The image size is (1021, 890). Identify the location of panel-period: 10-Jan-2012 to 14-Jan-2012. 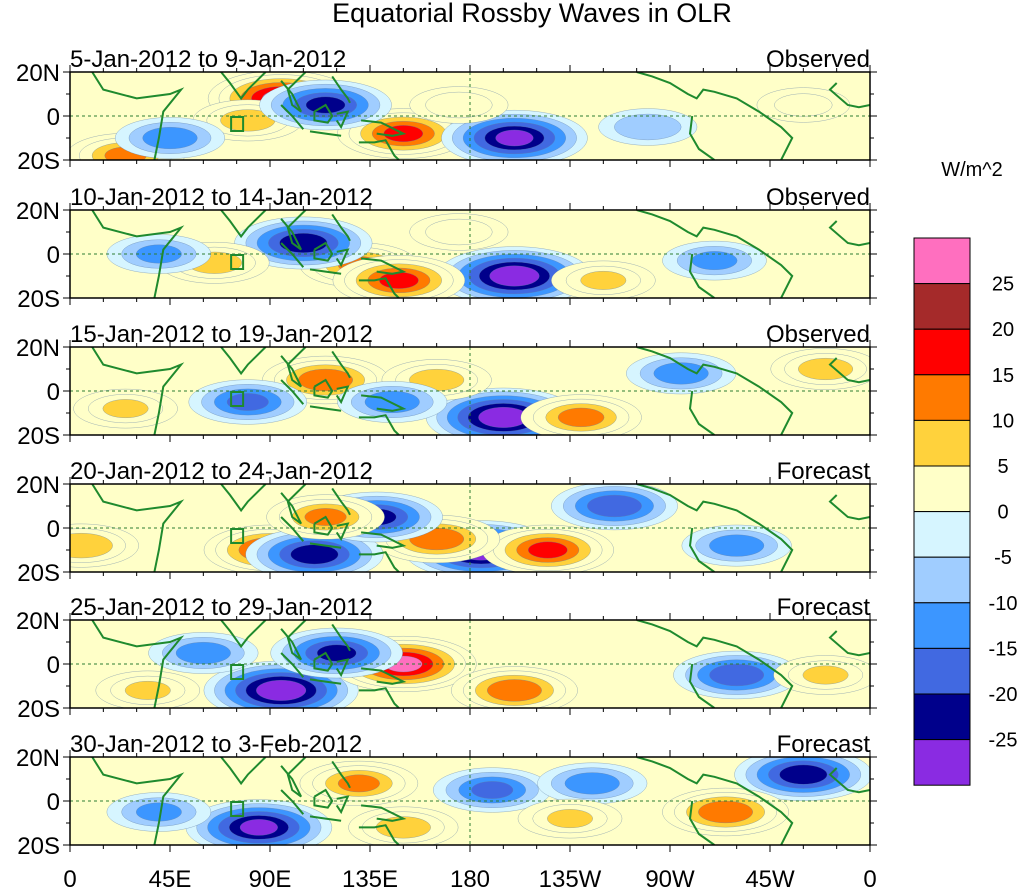
(221, 197).